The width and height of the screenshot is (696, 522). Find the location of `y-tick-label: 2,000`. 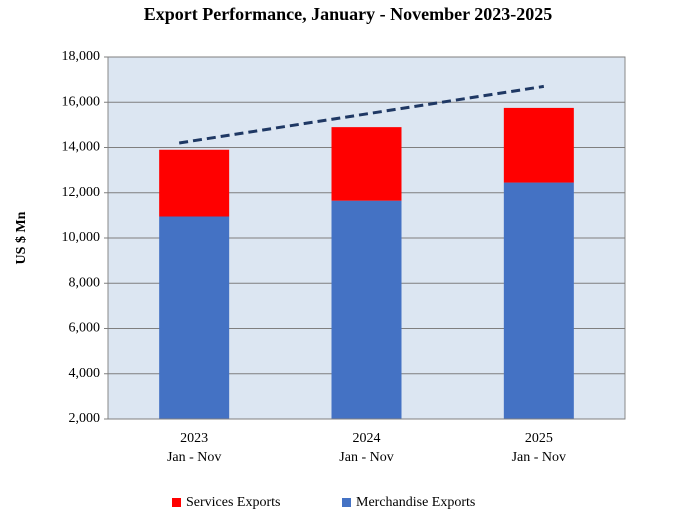

y-tick-label: 2,000 is located at coordinates (85, 418).